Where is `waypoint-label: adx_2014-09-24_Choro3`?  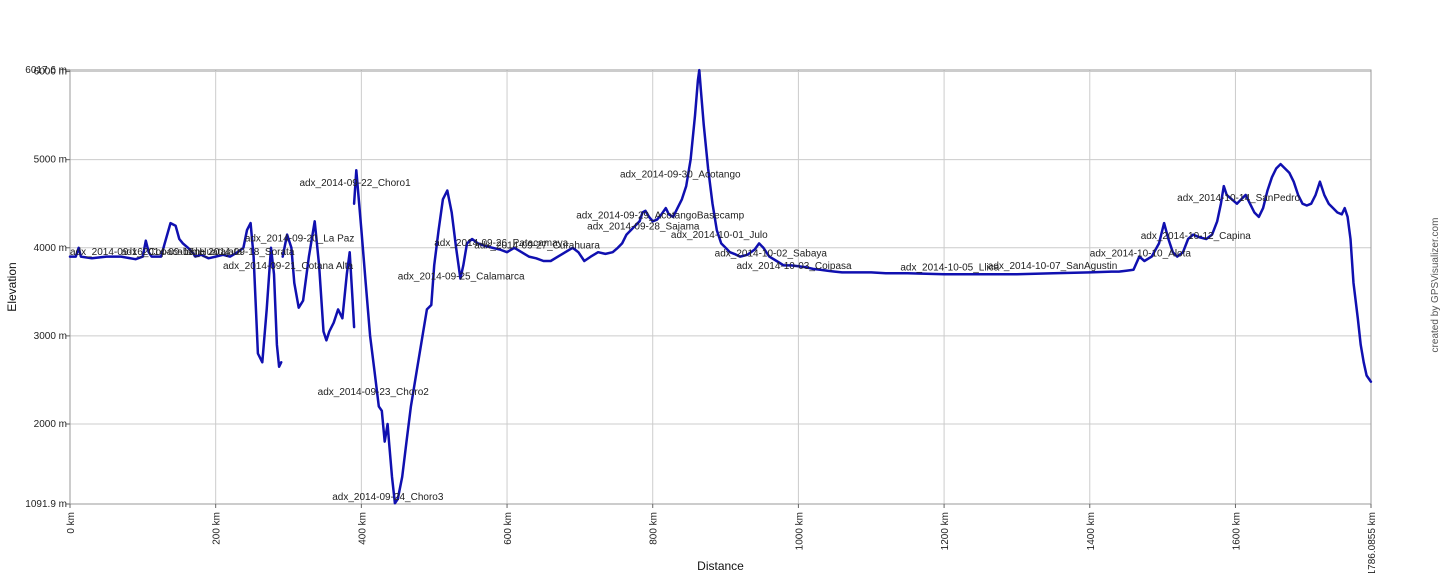
waypoint-label: adx_2014-09-24_Choro3 is located at coordinates (388, 497).